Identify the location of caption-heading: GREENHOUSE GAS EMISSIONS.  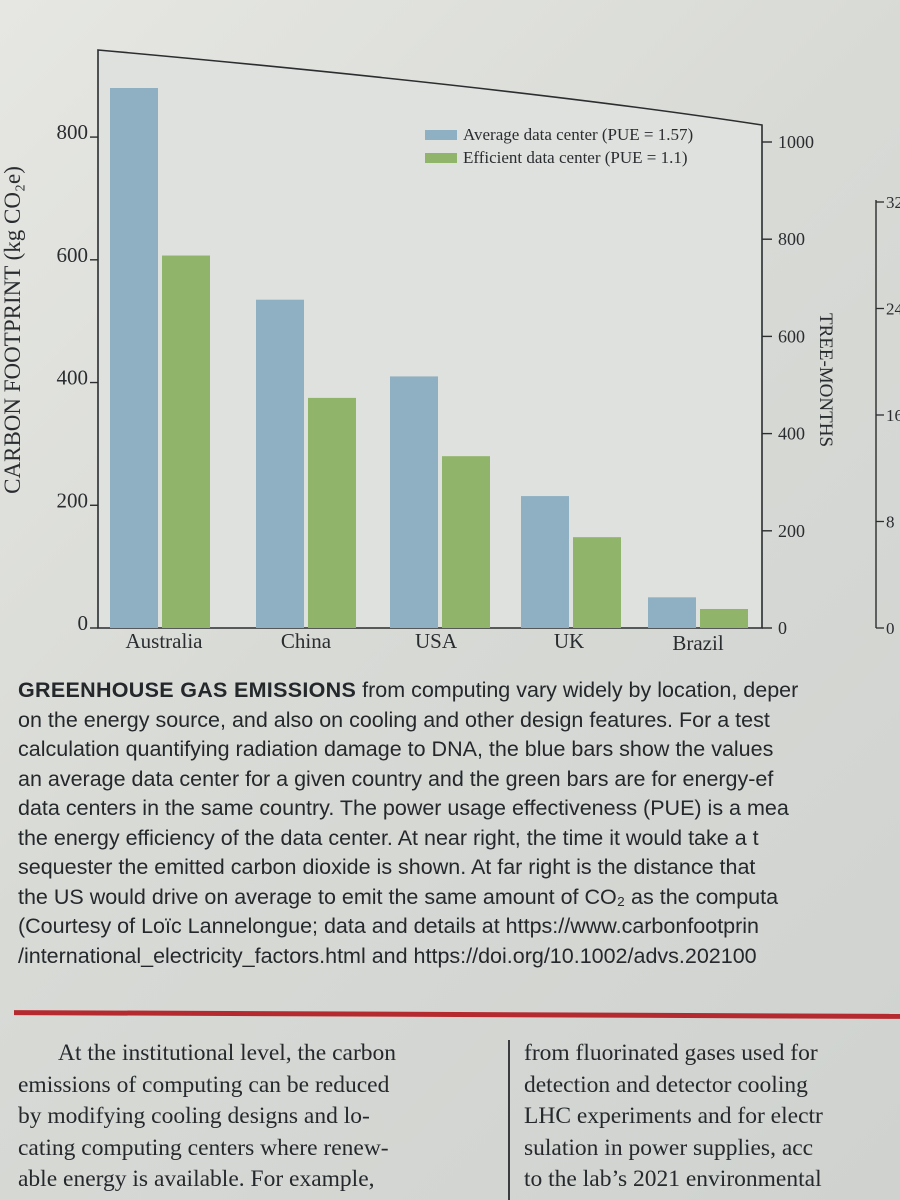
(187, 690).